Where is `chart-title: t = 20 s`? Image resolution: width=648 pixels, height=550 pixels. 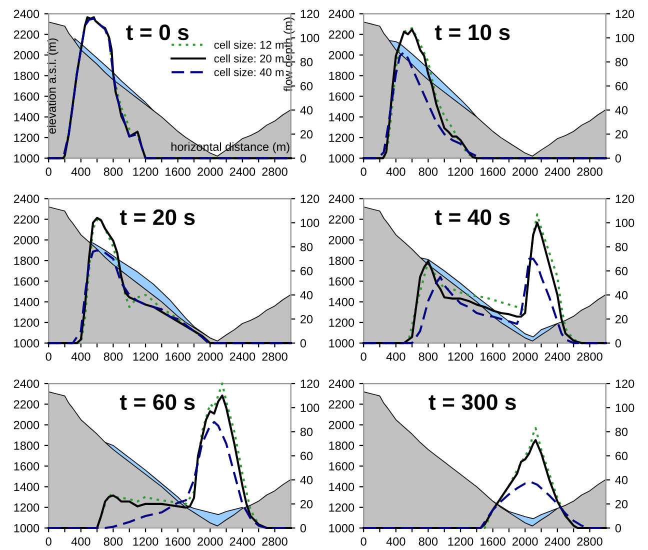 chart-title: t = 20 s is located at coordinates (157, 217).